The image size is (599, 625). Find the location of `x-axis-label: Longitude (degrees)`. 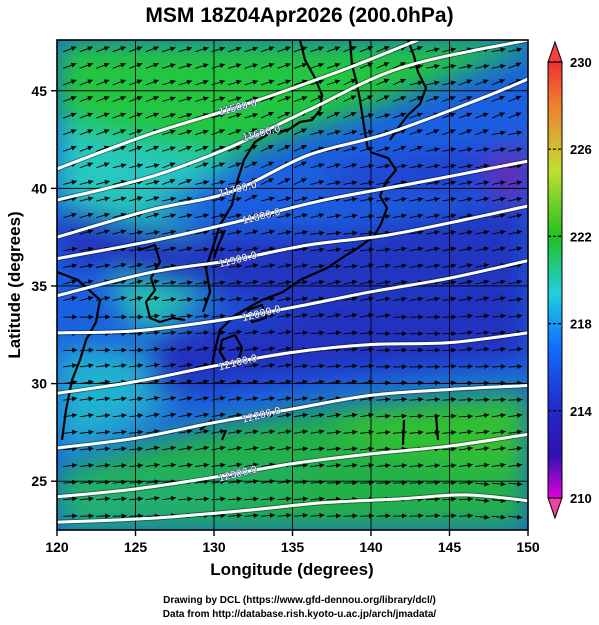

x-axis-label: Longitude (degrees) is located at coordinates (291, 569).